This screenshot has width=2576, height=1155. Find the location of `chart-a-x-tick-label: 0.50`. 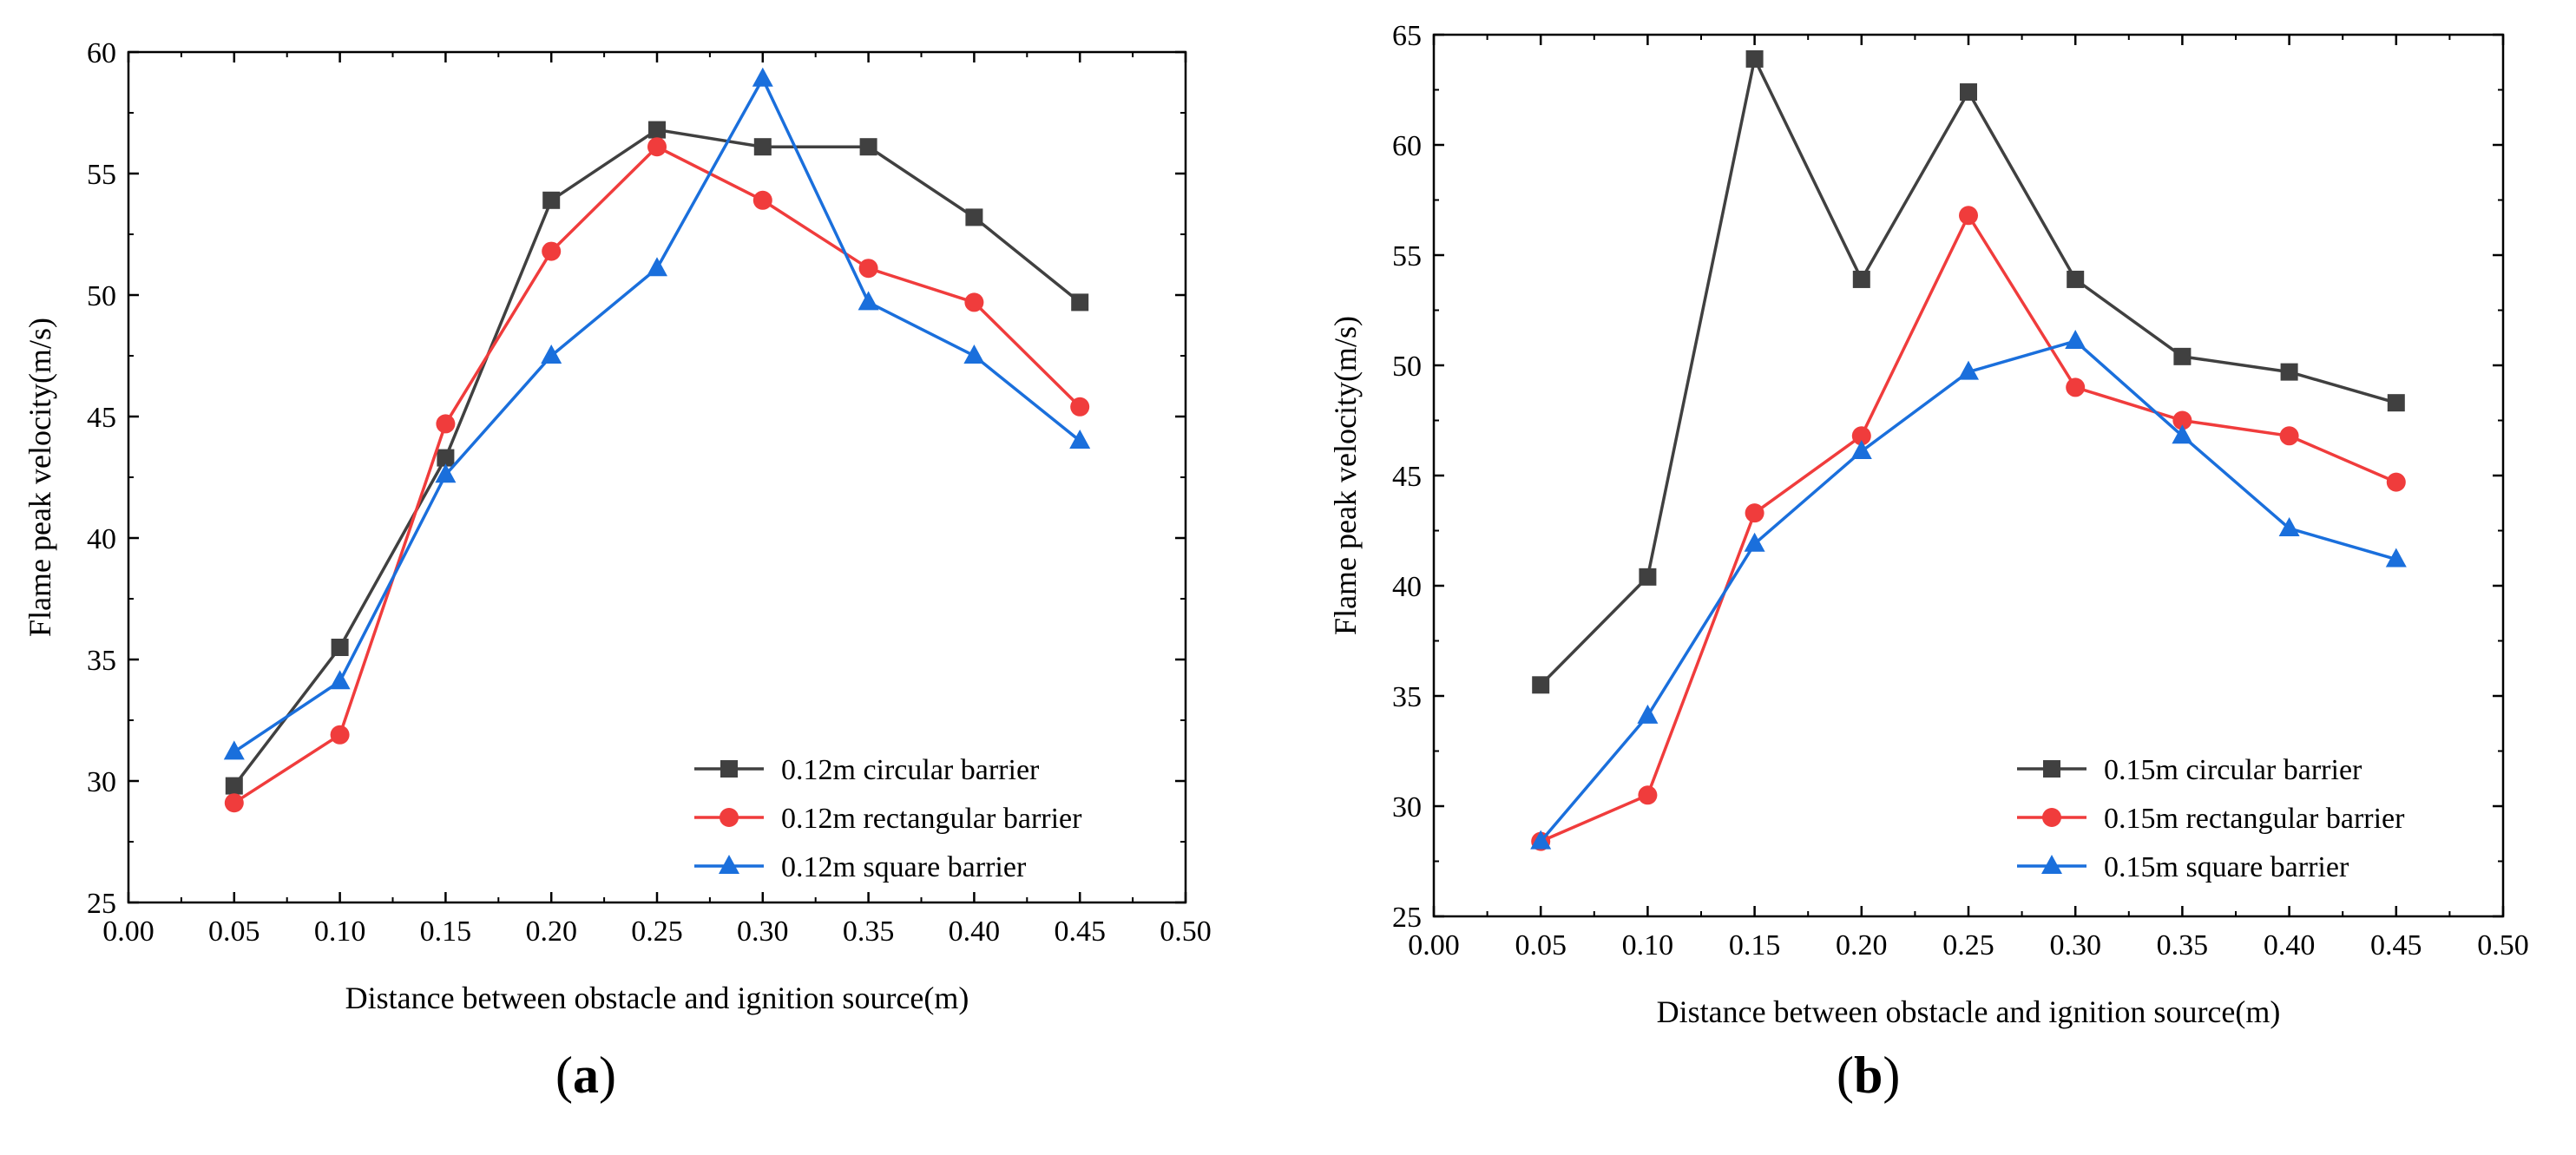

chart-a-x-tick-label: 0.50 is located at coordinates (1186, 931).